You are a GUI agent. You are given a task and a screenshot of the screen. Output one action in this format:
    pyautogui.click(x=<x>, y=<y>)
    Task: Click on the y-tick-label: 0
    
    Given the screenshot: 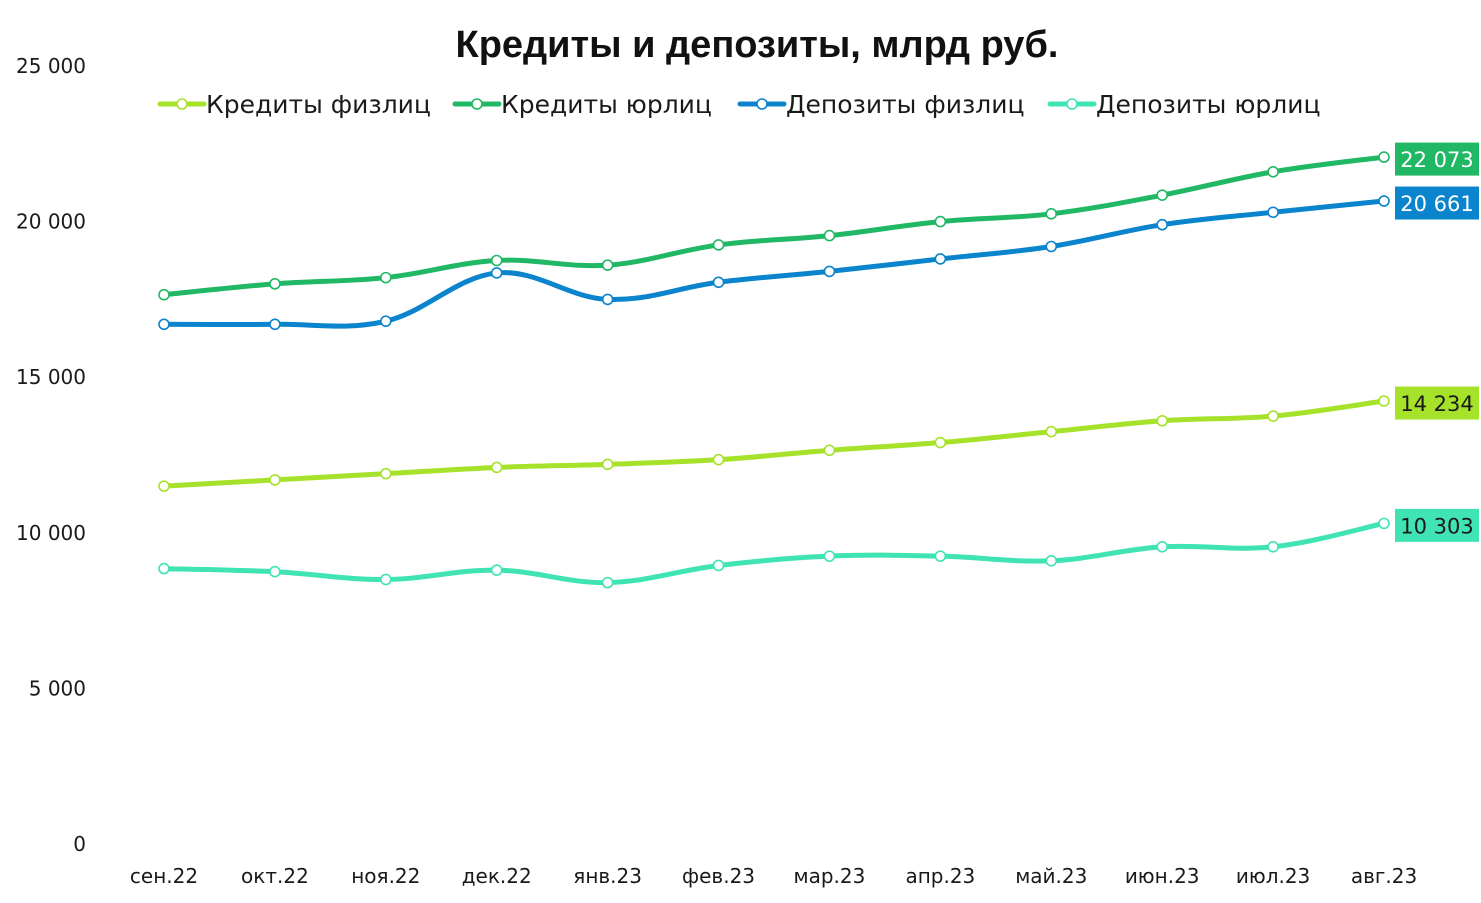 What is the action you would take?
    pyautogui.click(x=79, y=844)
    